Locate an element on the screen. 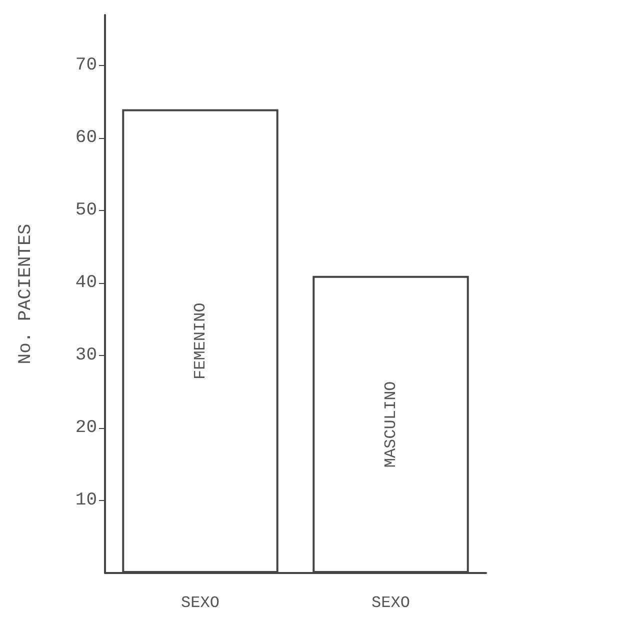 The height and width of the screenshot is (627, 631). y-axis-title: No. PACIENTES is located at coordinates (26, 294).